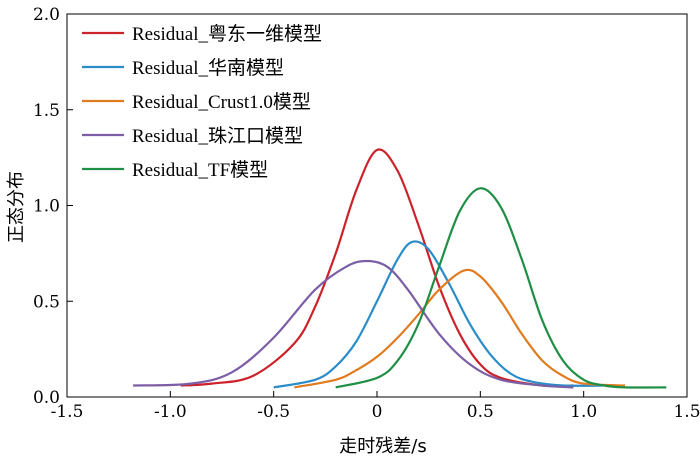 The height and width of the screenshot is (463, 700). I want to click on x-tick-label: 1.0, so click(583, 412).